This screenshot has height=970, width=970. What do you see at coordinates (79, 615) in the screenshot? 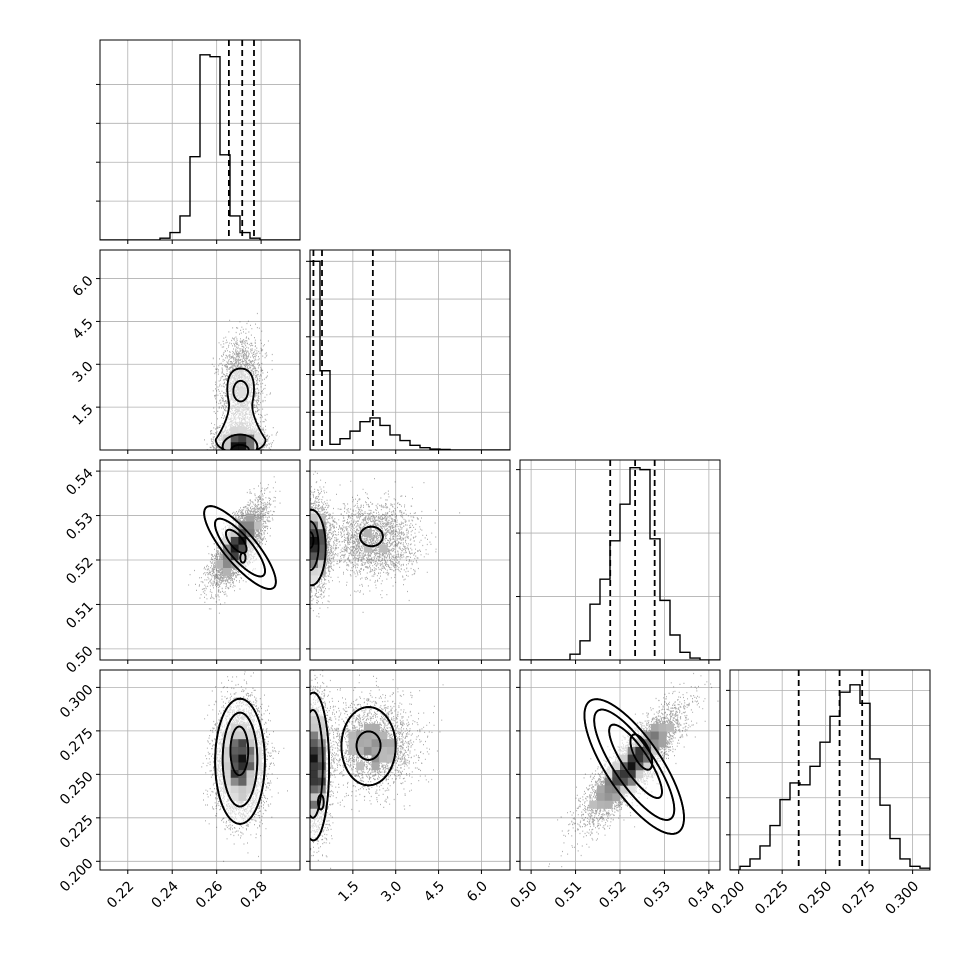
I see `y-tick-label: 0.51` at bounding box center [79, 615].